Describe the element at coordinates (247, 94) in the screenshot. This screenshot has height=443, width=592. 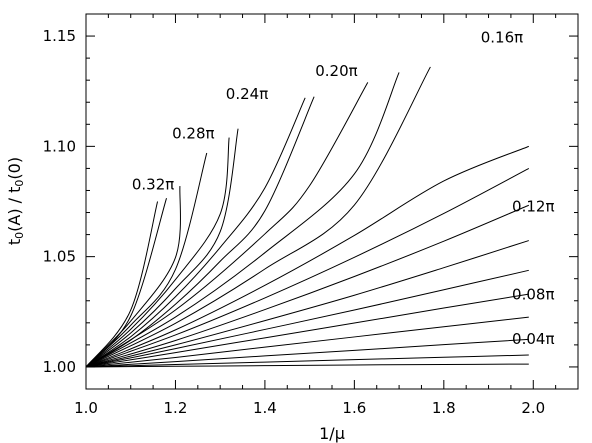
I see `curve-label: 0.24π` at that location.